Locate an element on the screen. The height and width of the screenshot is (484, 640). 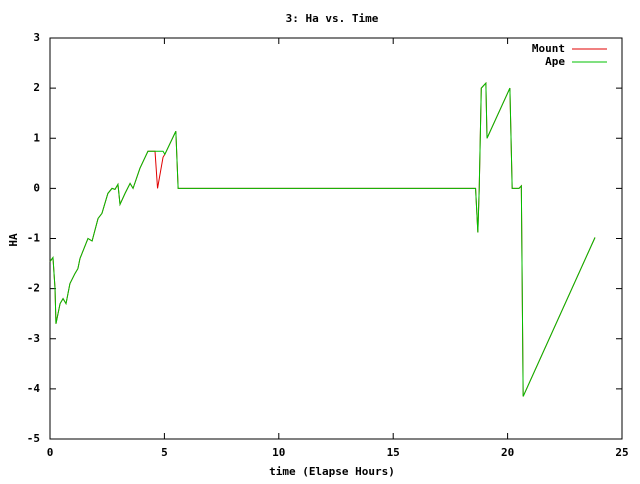
y-tick-label: 0 is located at coordinates (36, 187).